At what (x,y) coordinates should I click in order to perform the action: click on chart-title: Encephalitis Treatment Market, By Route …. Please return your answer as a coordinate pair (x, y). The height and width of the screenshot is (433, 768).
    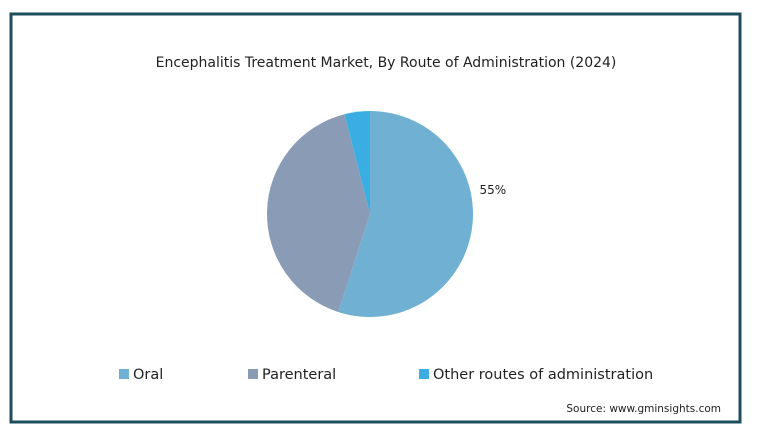
    Looking at the image, I should click on (386, 63).